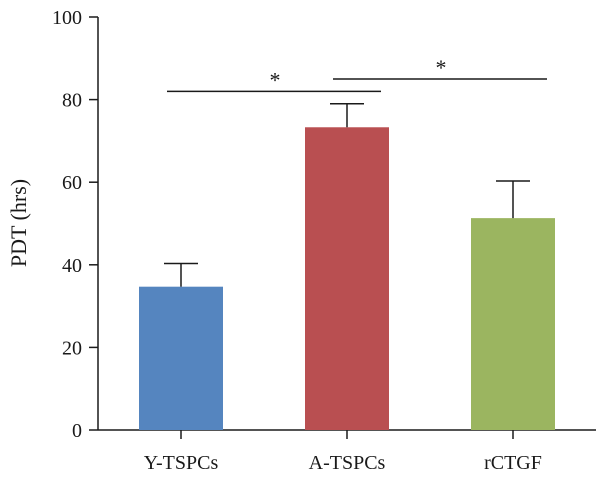  What do you see at coordinates (181, 463) in the screenshot?
I see `x-tick-label: Y-TSPCs` at bounding box center [181, 463].